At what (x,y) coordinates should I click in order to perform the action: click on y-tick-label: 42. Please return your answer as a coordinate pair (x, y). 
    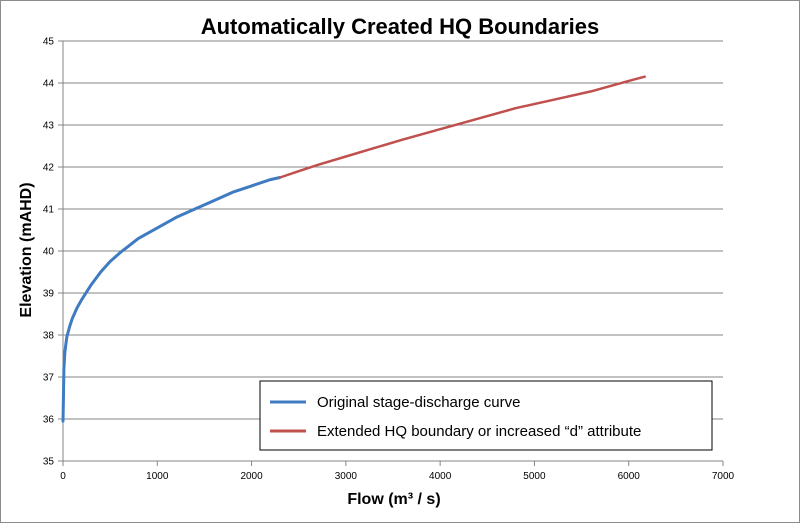
    Looking at the image, I should click on (49, 168).